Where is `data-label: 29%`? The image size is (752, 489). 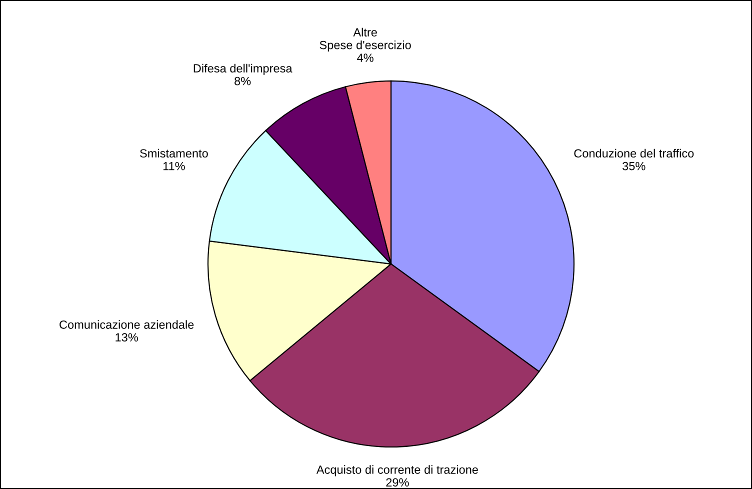 data-label: 29% is located at coordinates (397, 482).